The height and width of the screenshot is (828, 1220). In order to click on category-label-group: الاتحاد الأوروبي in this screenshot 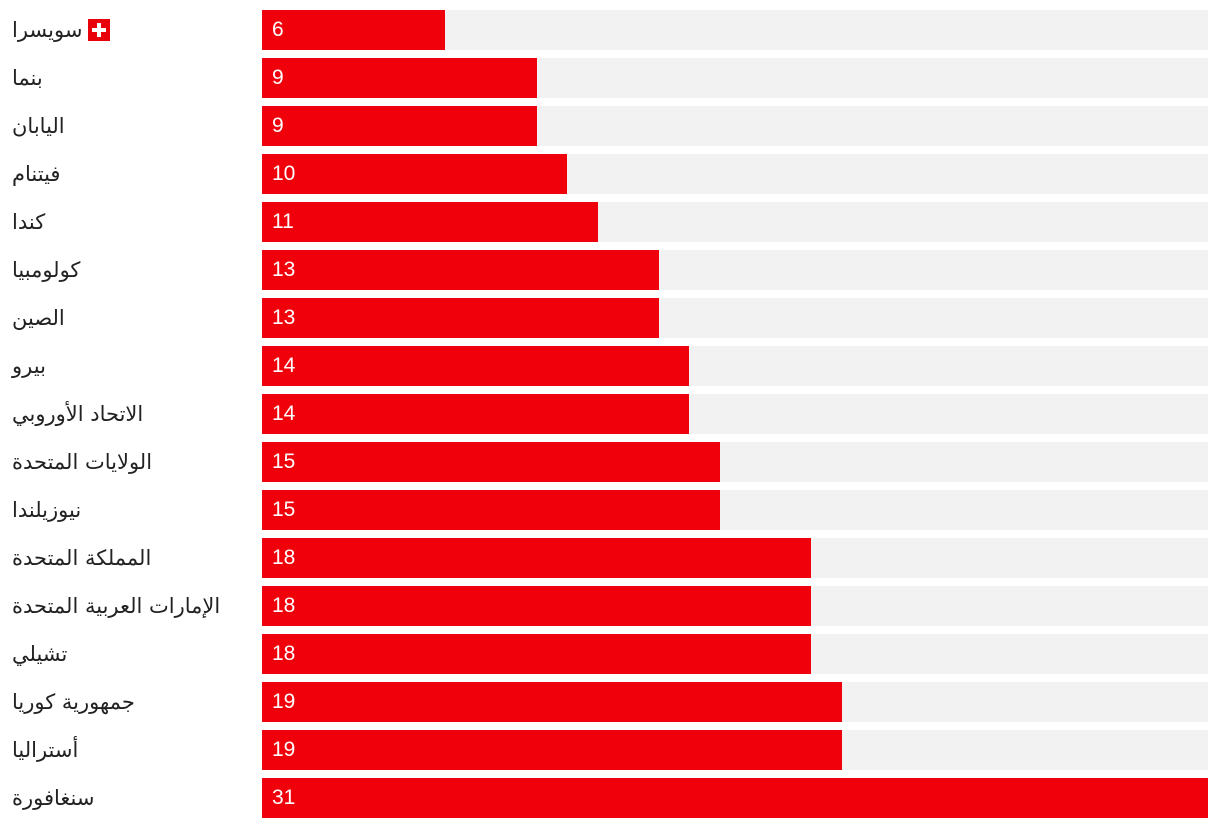, I will do `click(132, 414)`.